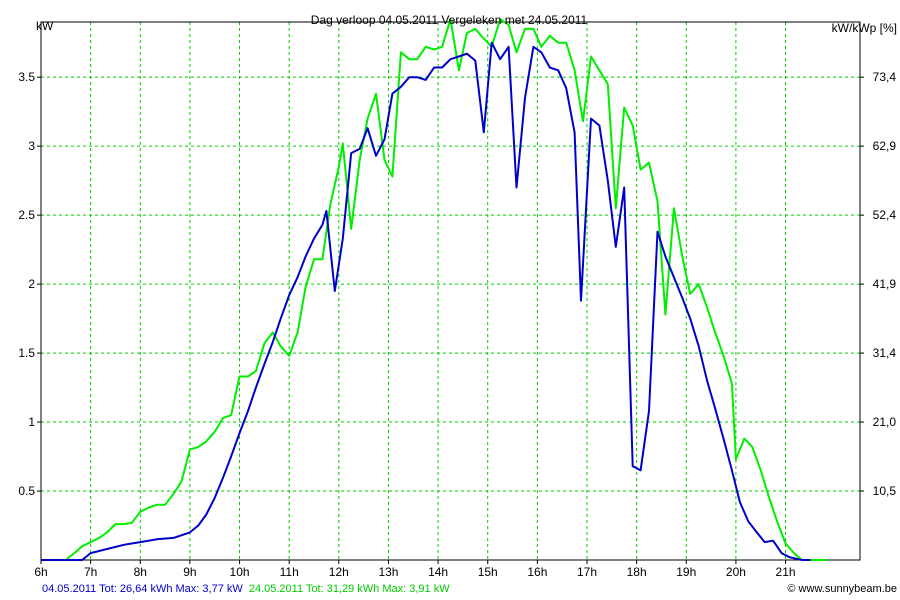 The width and height of the screenshot is (900, 600). I want to click on x-tick-label: 13h, so click(388, 572).